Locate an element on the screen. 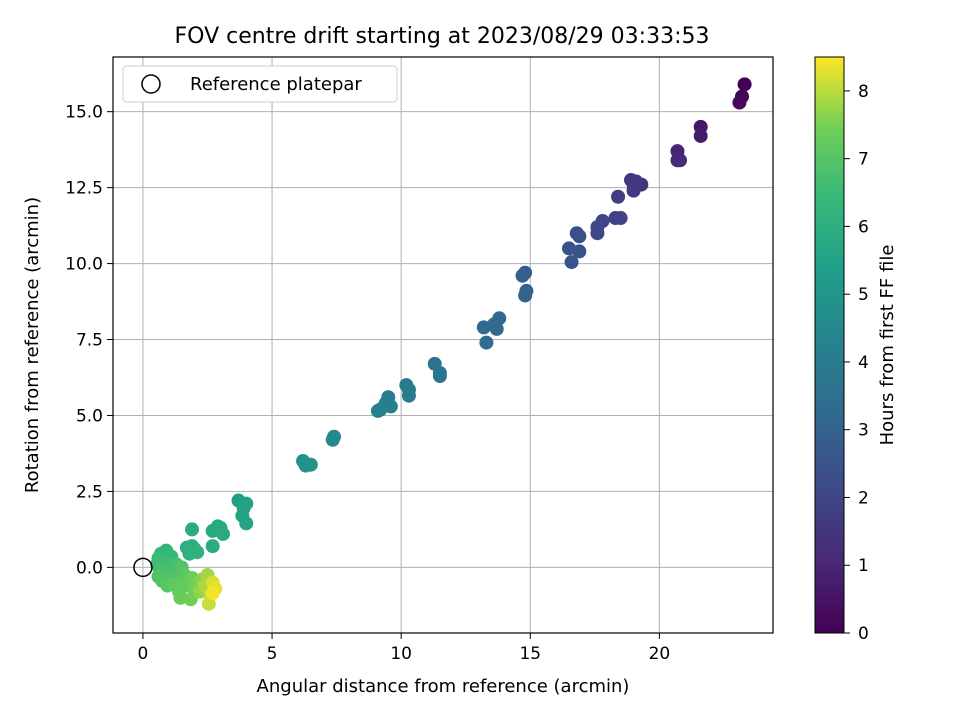  colorbar-tick-label: 6 is located at coordinates (863, 227).